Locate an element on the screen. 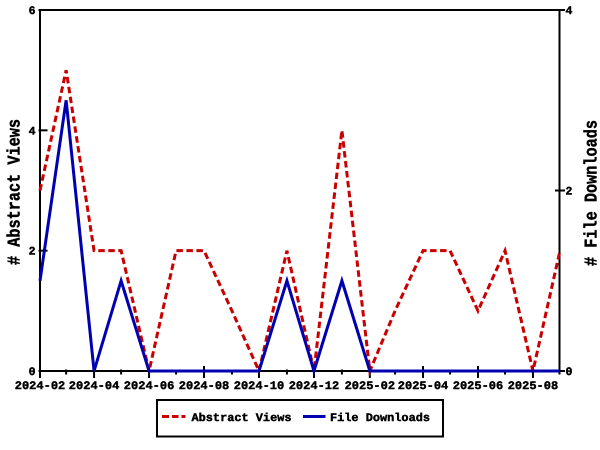  svg-text: File Downloads is located at coordinates (380, 418).